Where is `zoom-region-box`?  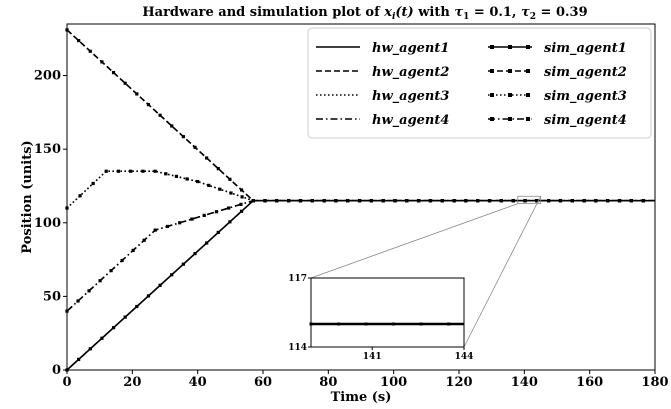
zoom-region-box is located at coordinates (529, 200).